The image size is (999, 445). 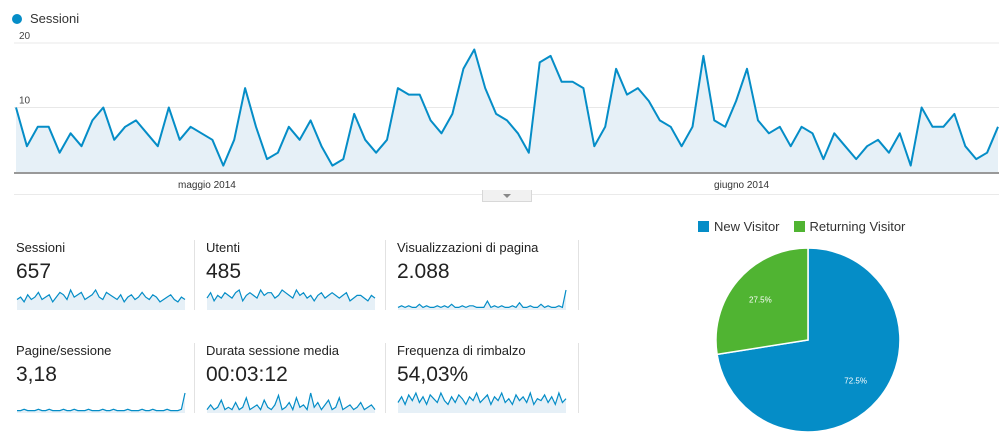 I want to click on metric-card: Sessioni 657, so click(x=105, y=276).